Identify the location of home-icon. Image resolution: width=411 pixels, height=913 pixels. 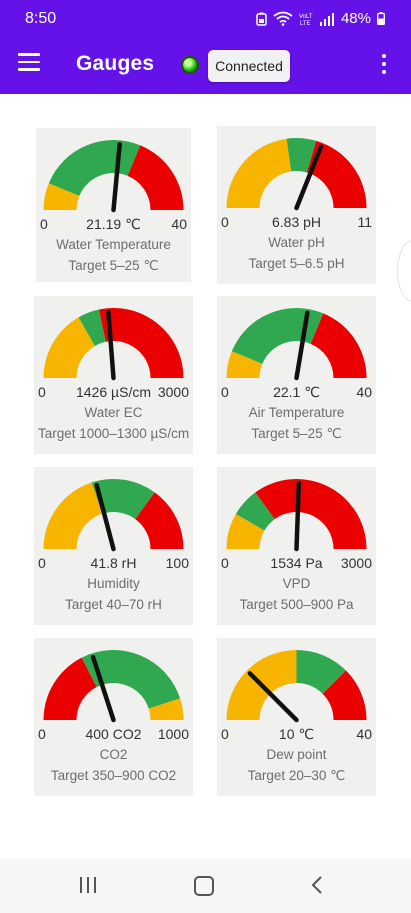
(204, 886).